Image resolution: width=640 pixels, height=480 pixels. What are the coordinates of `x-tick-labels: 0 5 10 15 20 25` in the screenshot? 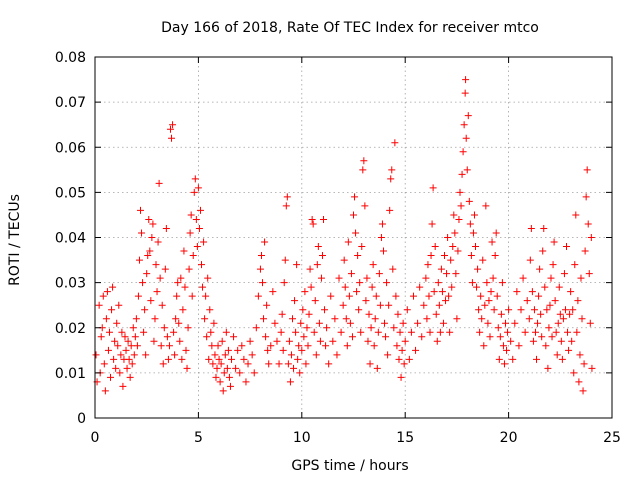 It's located at (356, 438).